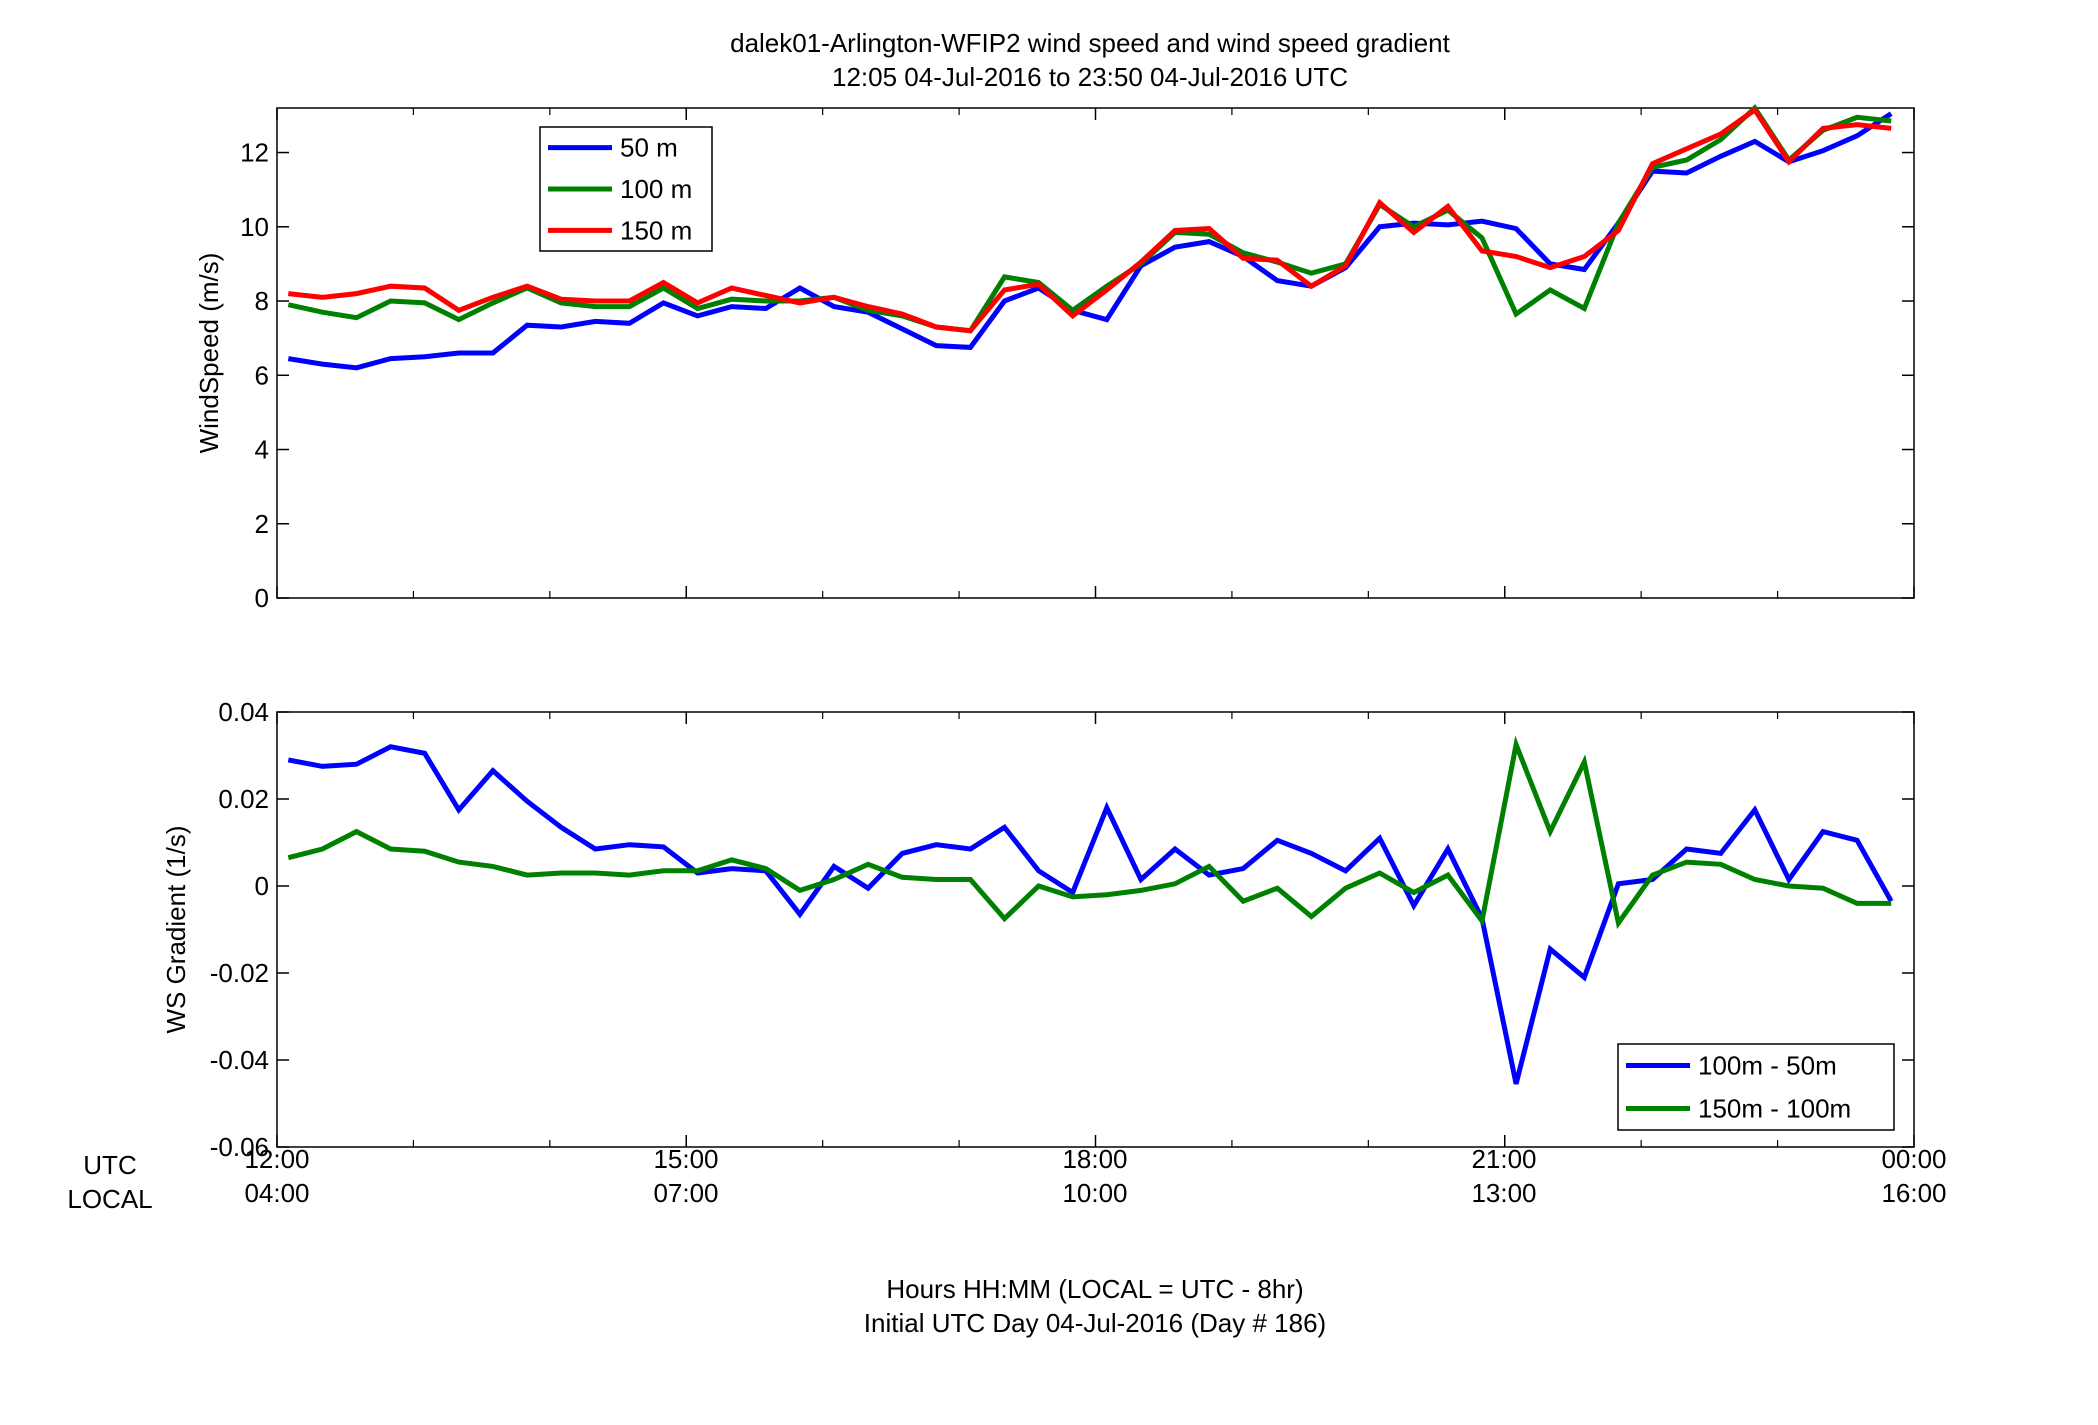  Describe the element at coordinates (1094, 1289) in the screenshot. I see `x-axis-label: Hours HH:MM (LOCAL = UTC - 8hr)` at that location.